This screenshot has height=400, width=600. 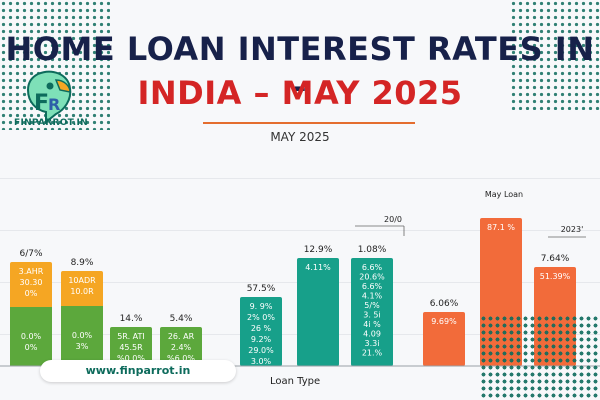 What do you see at coordinates (318, 267) in the screenshot?
I see `bar-value-label: 4.11%` at bounding box center [318, 267].